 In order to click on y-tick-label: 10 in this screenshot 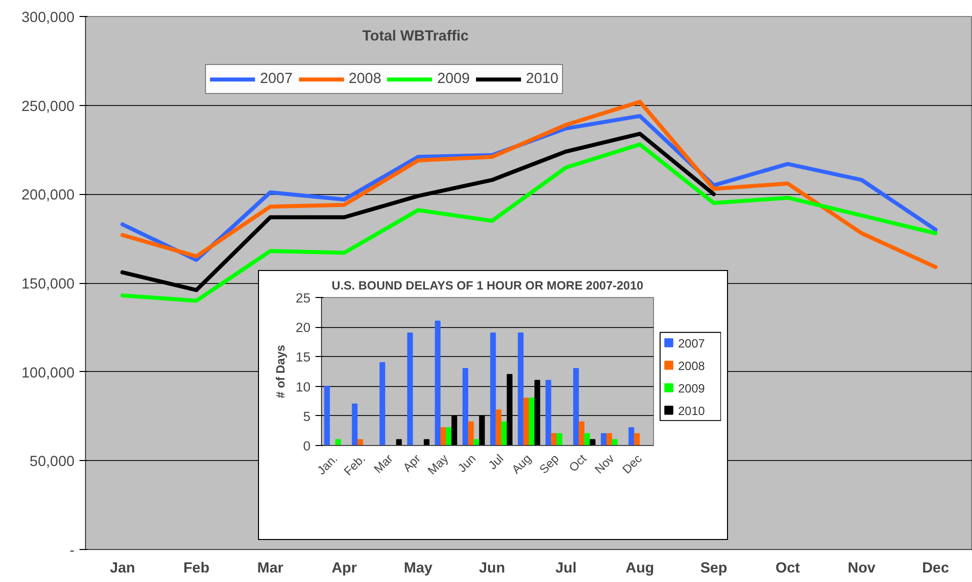, I will do `click(303, 386)`.